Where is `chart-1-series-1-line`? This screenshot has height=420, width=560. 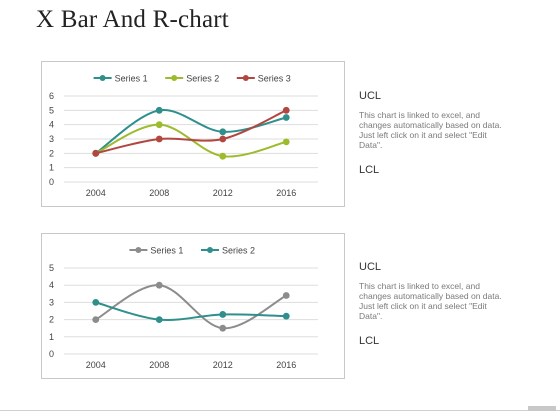 chart-1-series-1-line is located at coordinates (191, 132).